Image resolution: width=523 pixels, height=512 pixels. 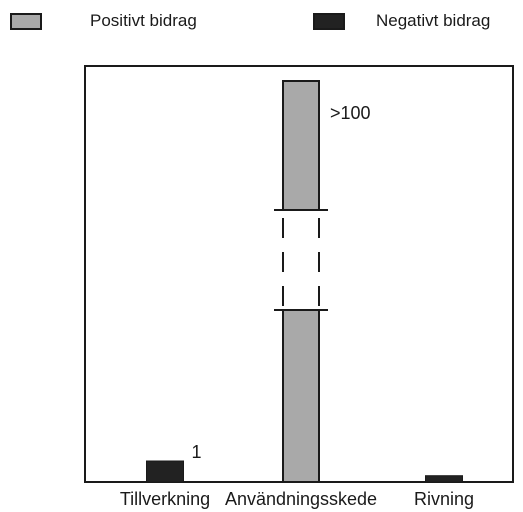 I want to click on data-label-användningsskede: >100, so click(x=350, y=113).